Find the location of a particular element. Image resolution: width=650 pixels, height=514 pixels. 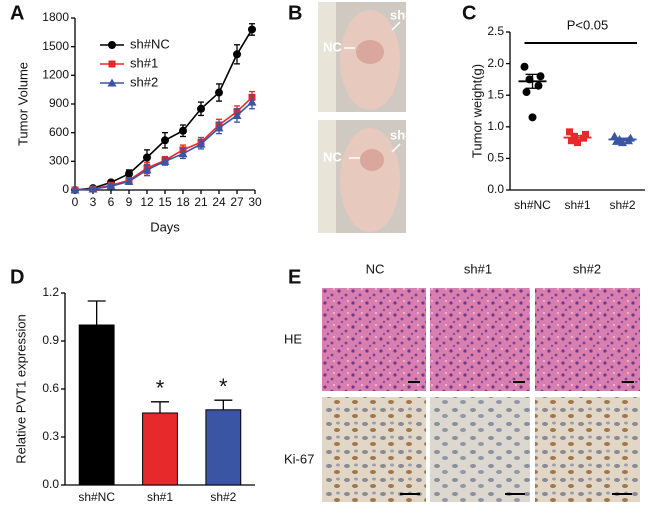

y-axis-label: Tumor Volume is located at coordinates (22, 104).